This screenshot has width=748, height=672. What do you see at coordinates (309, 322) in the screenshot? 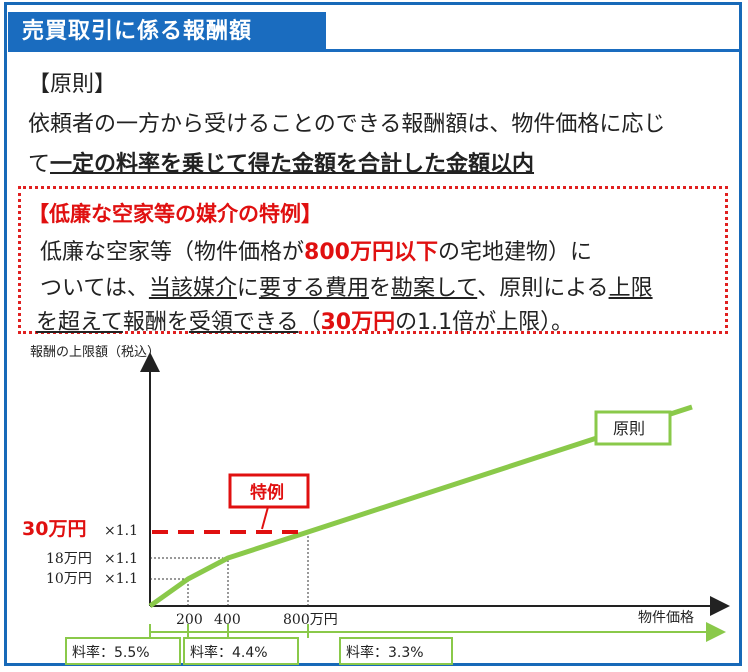
I see `special-l3-d: （` at bounding box center [309, 322].